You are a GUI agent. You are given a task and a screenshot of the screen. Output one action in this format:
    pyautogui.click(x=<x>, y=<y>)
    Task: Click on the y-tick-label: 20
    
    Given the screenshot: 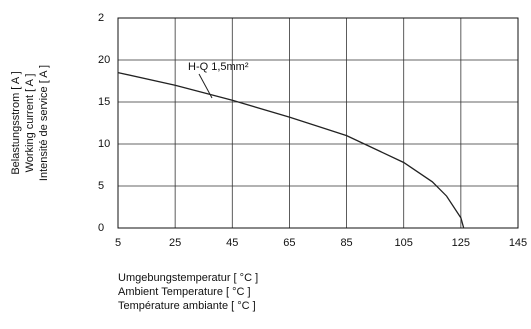 What is the action you would take?
    pyautogui.click(x=104, y=60)
    